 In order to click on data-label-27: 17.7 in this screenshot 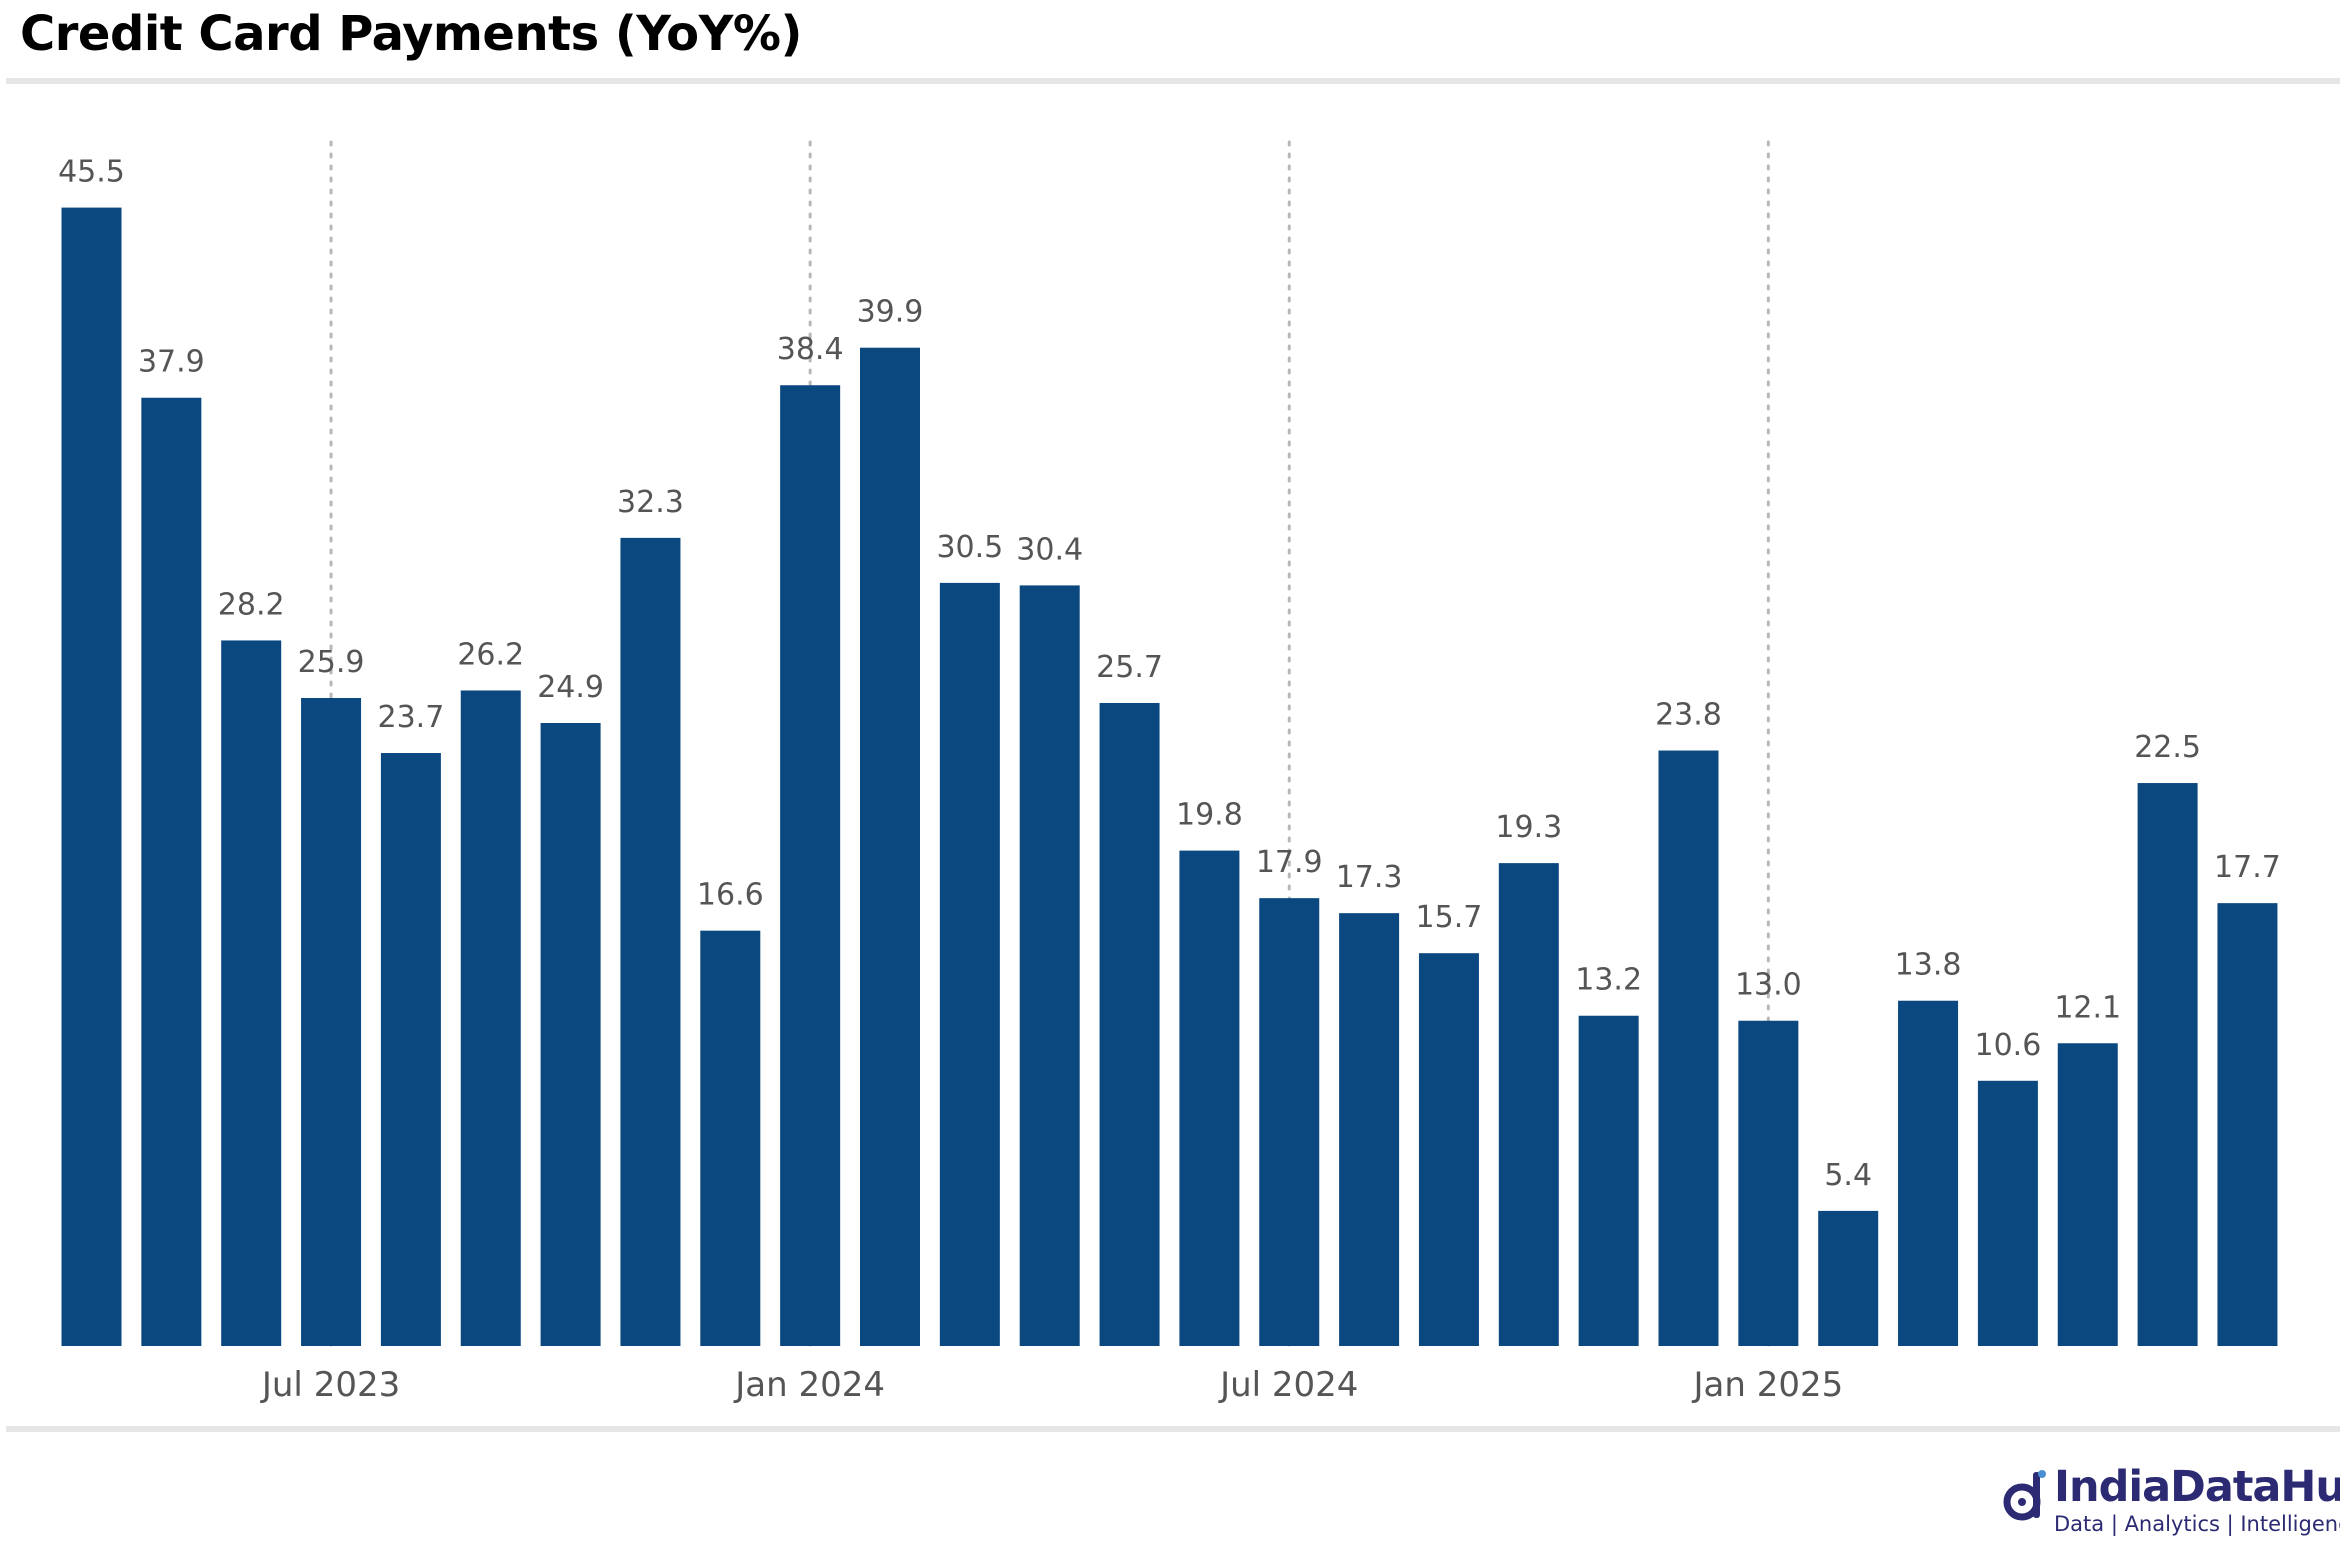, I will do `click(2247, 867)`.